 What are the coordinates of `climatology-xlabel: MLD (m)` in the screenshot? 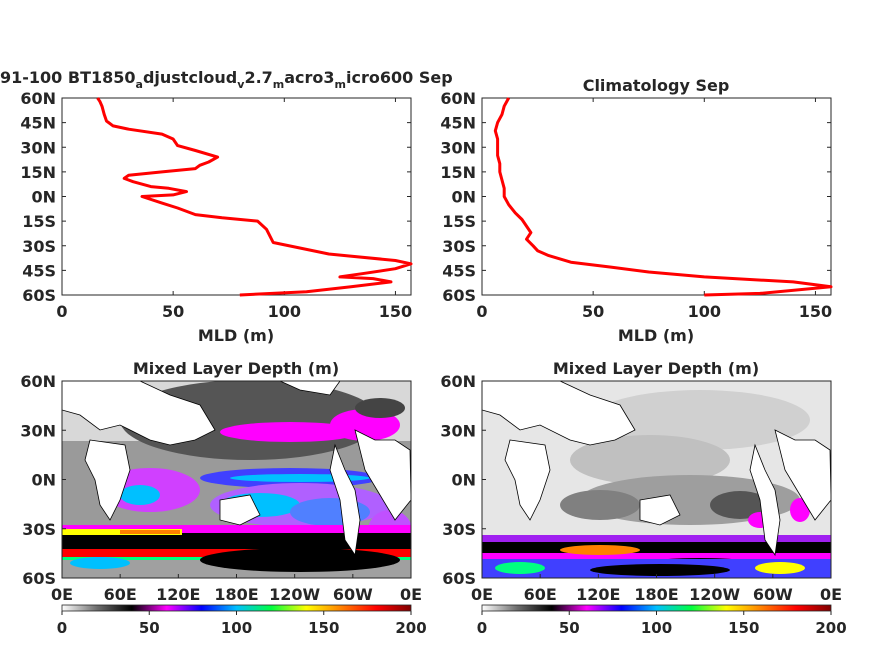 It's located at (656, 335).